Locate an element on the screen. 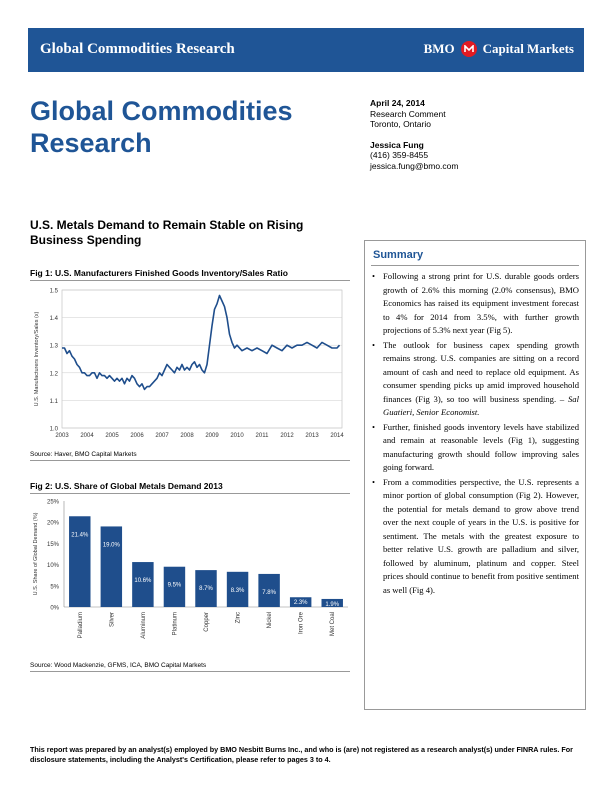 This screenshot has height=792, width=612. bmo-logo-icon is located at coordinates (468, 49).